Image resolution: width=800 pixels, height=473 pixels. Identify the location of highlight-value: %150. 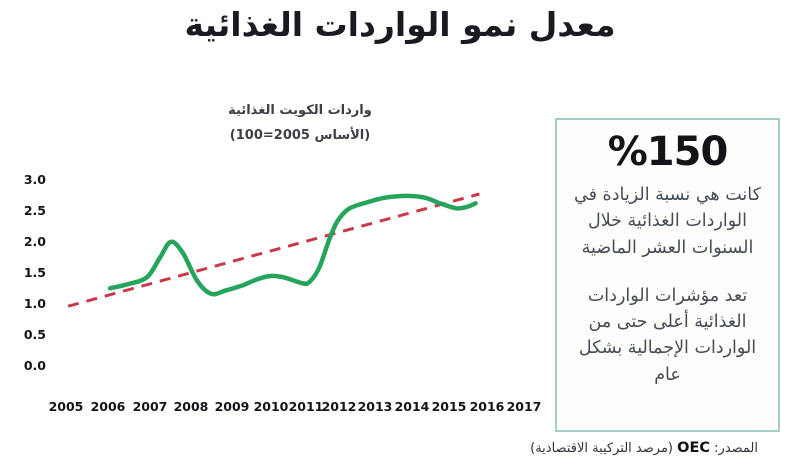
(668, 152).